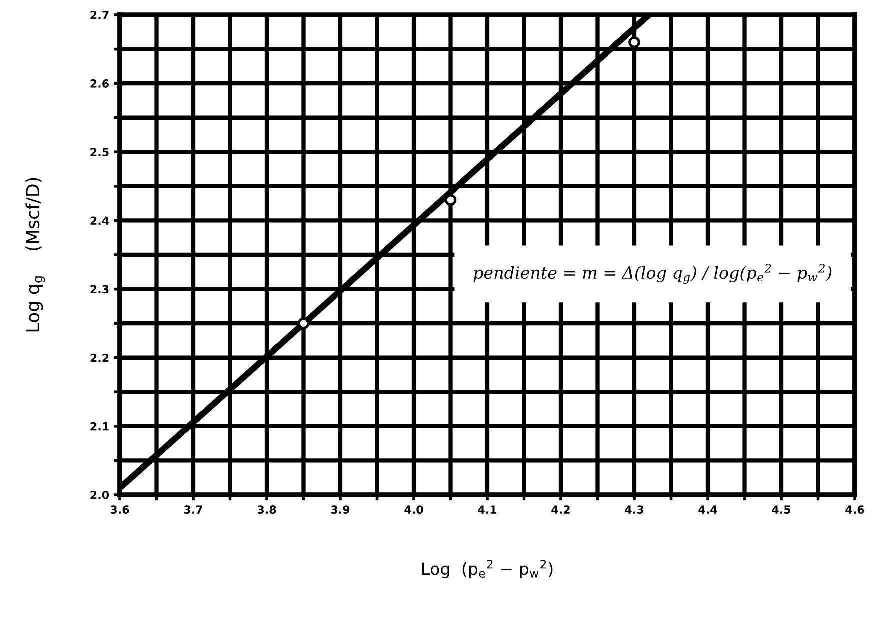 This screenshot has height=625, width=874. I want to click on x-tick-label: 3.7, so click(193, 510).